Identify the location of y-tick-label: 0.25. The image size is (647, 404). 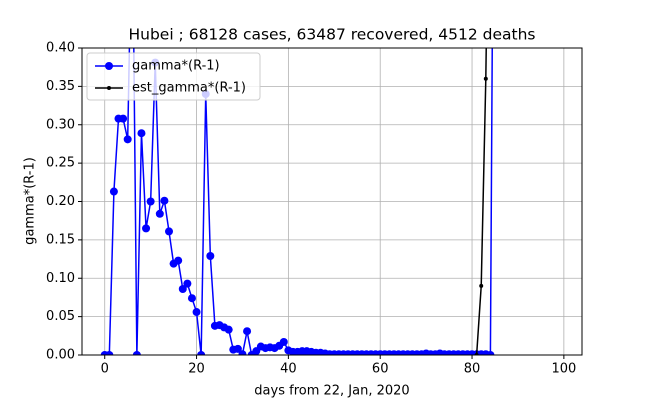
(60, 163).